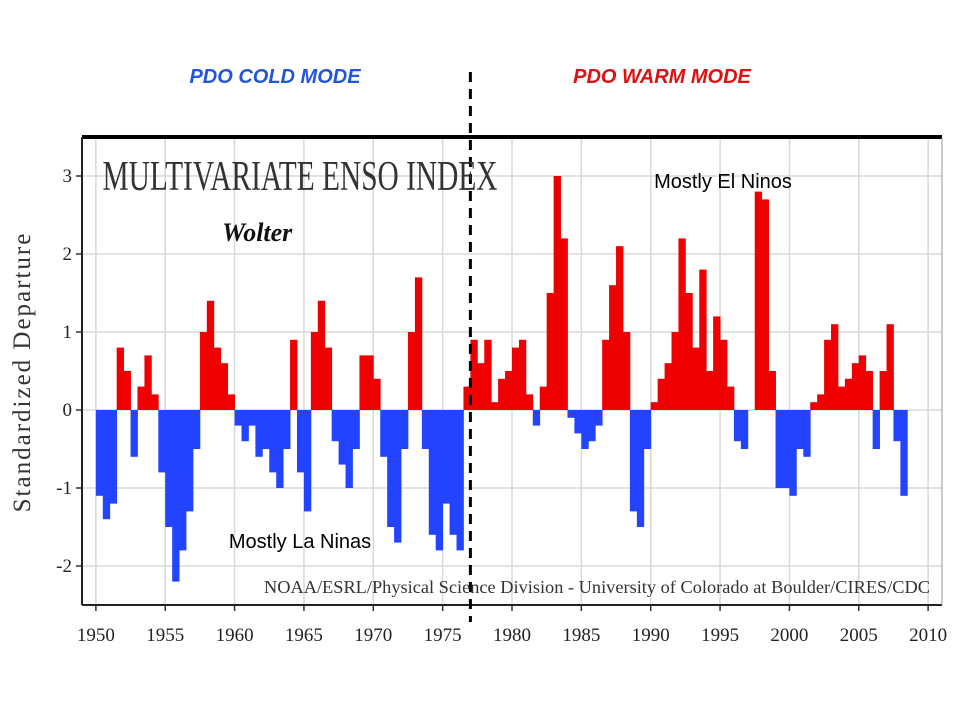 The height and width of the screenshot is (720, 960). Describe the element at coordinates (64, 566) in the screenshot. I see `y-tick-label: -2` at that location.